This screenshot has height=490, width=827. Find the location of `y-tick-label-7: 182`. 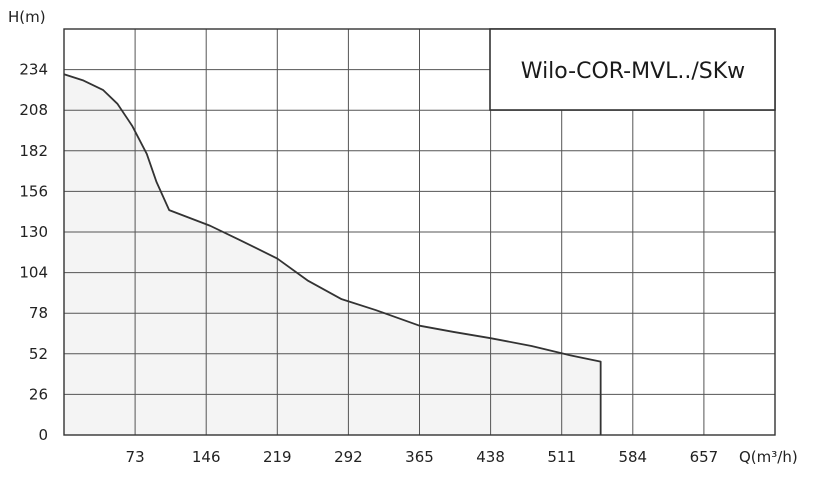

y-tick-label-7: 182 is located at coordinates (33, 151).